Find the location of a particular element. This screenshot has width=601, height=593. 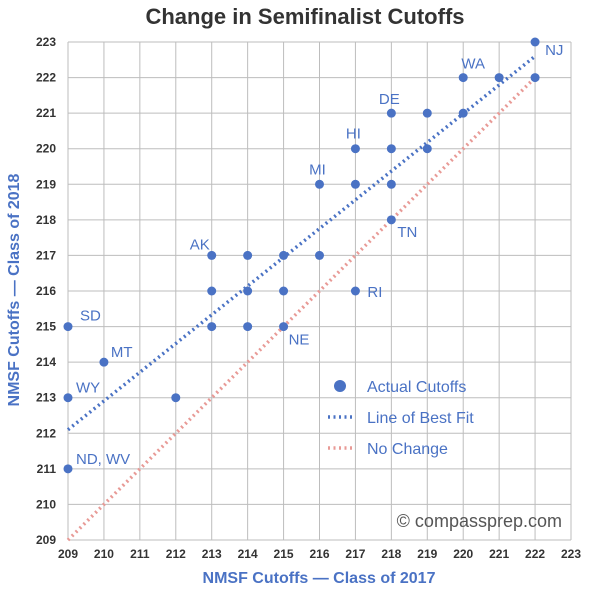

point-label: NE is located at coordinates (299, 340).